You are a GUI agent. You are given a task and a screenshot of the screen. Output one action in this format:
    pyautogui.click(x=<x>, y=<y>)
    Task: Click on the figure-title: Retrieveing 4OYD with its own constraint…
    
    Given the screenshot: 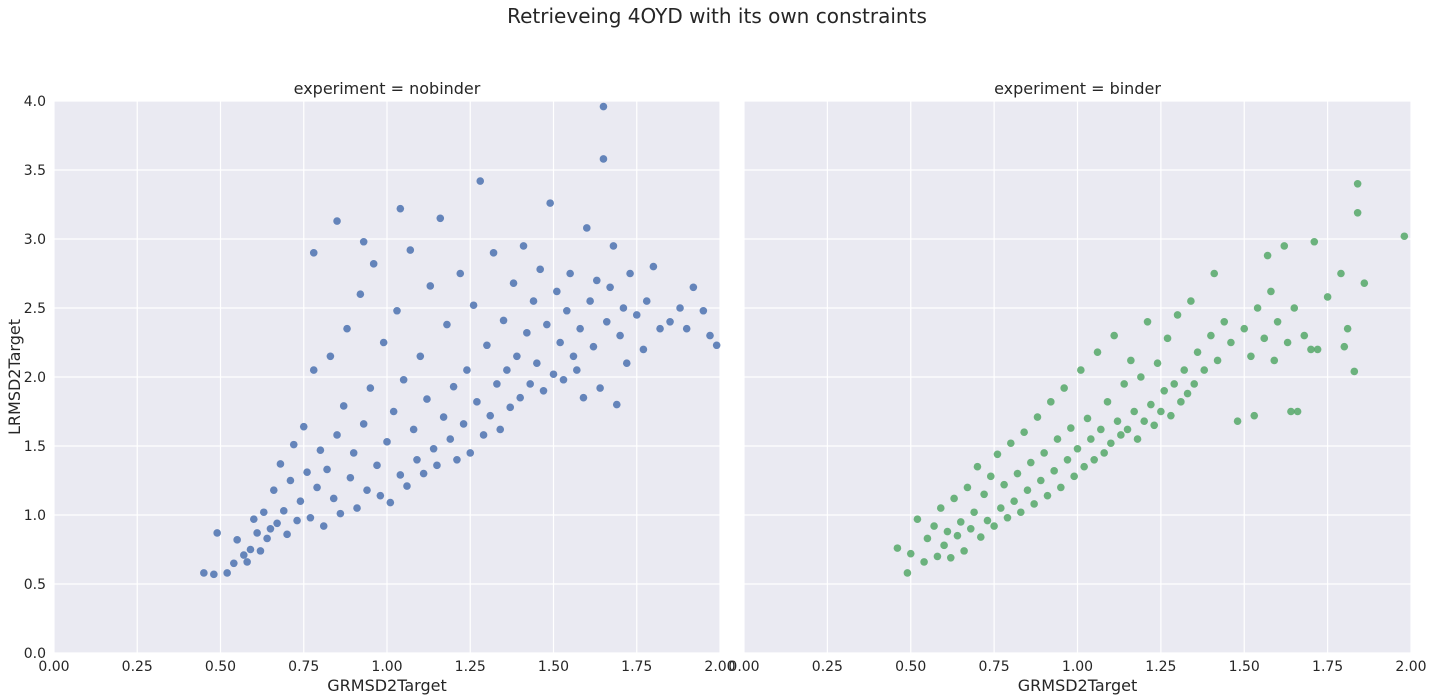 What is the action you would take?
    pyautogui.click(x=717, y=16)
    